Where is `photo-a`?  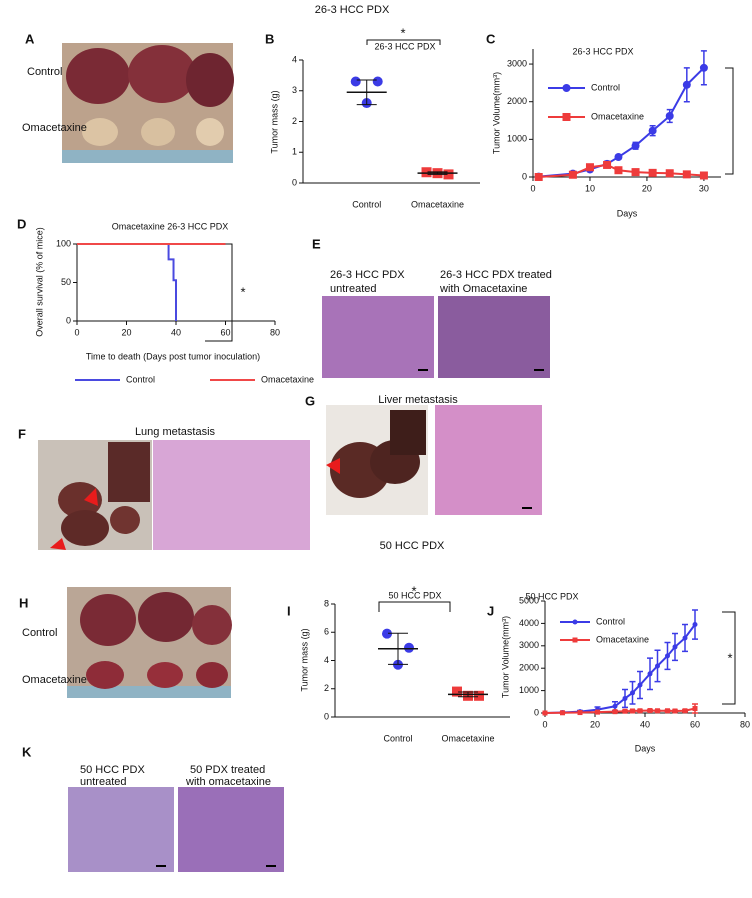 photo-a is located at coordinates (148, 103).